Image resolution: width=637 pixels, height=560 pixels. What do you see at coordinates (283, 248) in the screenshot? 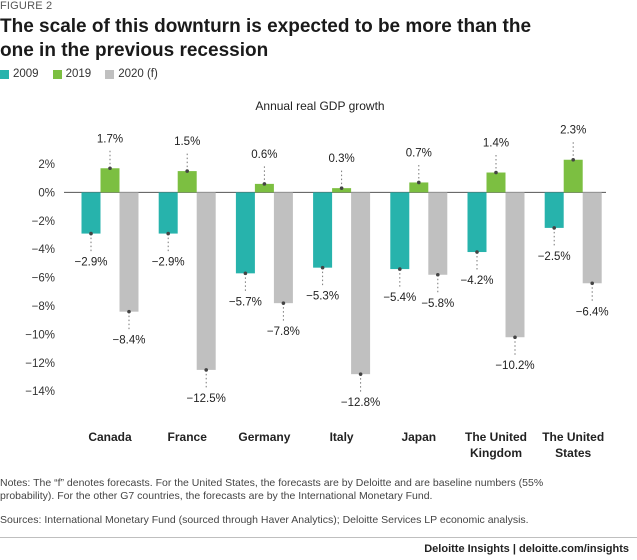
I see `bar-germany-2020-f` at bounding box center [283, 248].